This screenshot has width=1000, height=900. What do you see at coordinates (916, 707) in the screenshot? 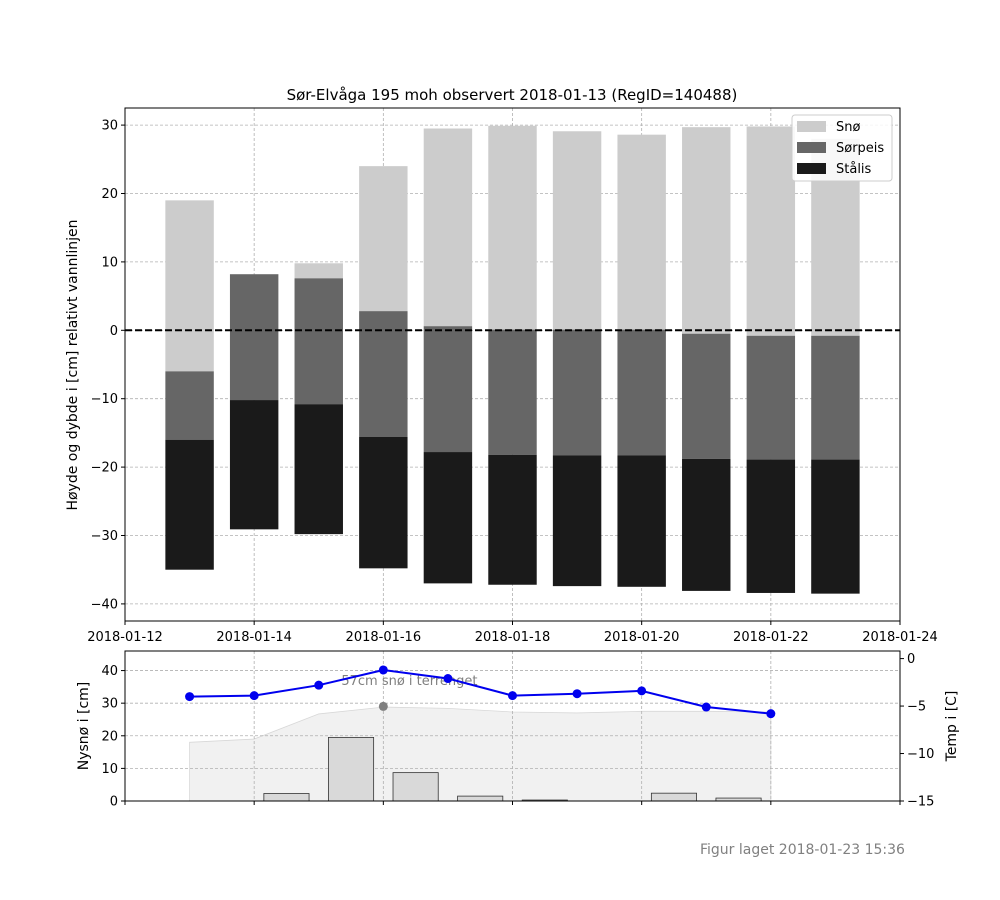
I see `temperature-y-tick-label: −5` at bounding box center [916, 707].